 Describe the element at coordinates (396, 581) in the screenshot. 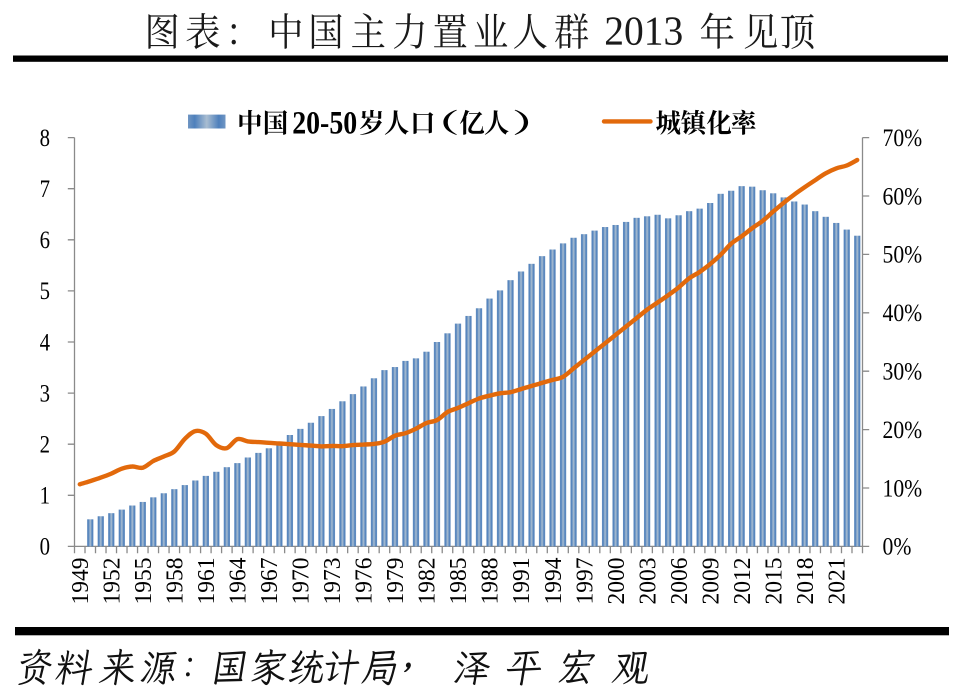

I see `svg-text: 1979` at that location.